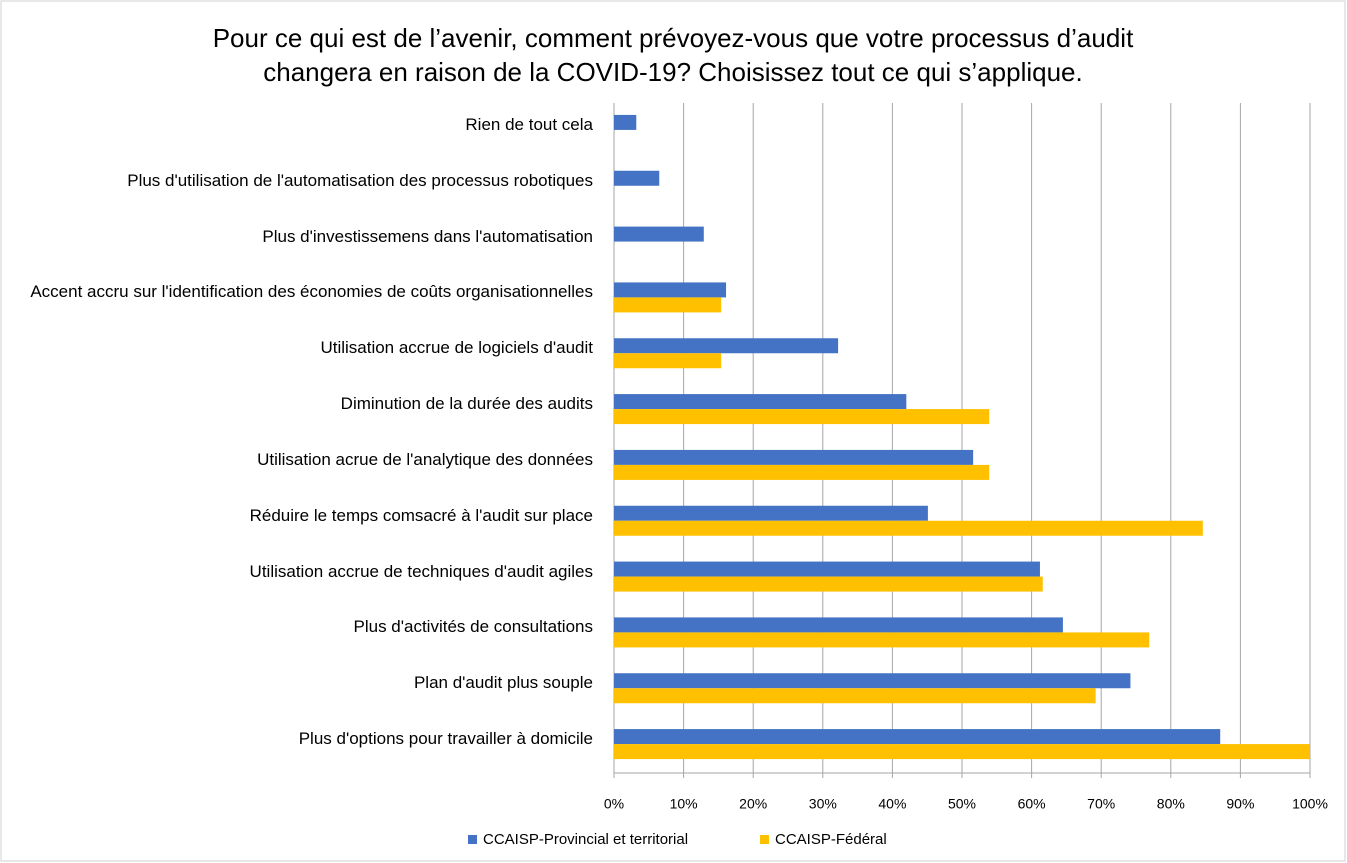  I want to click on y-tick-label: Diminution de la durée des audits, so click(466, 404).